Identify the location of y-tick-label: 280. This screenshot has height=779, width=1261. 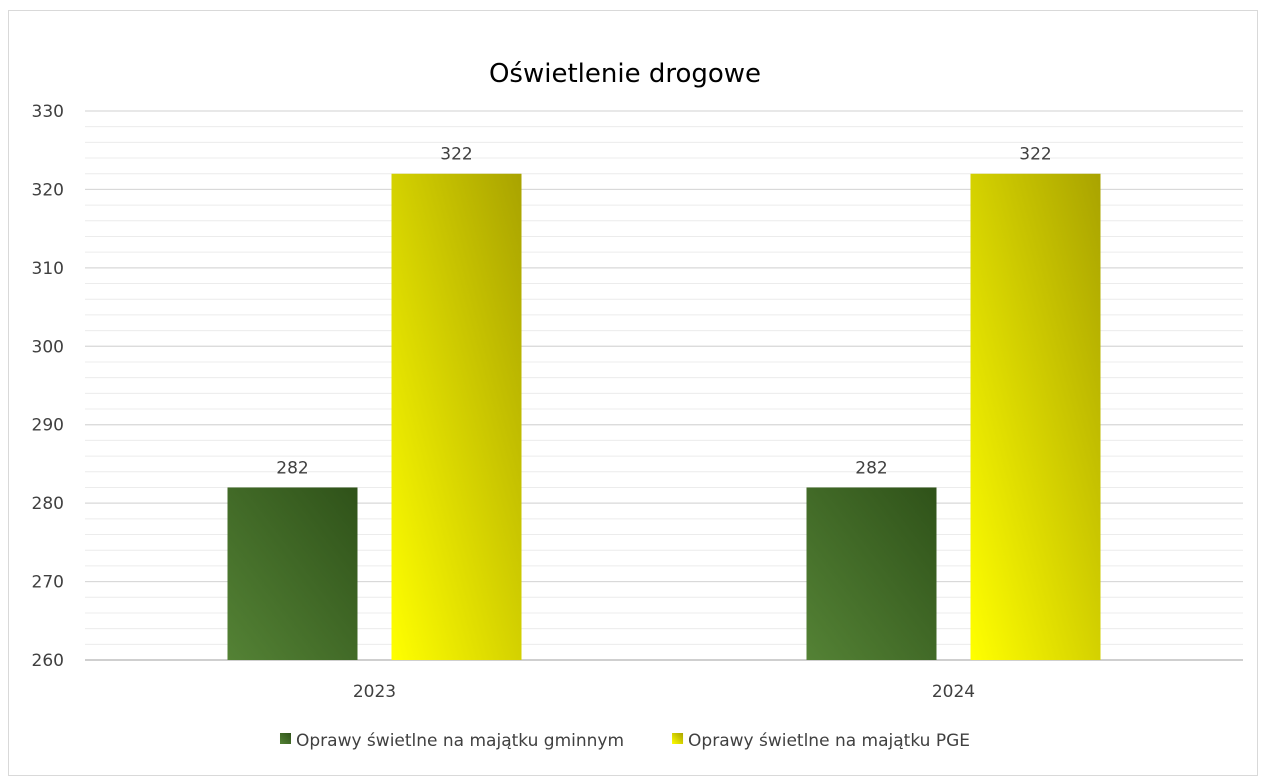
(48, 504).